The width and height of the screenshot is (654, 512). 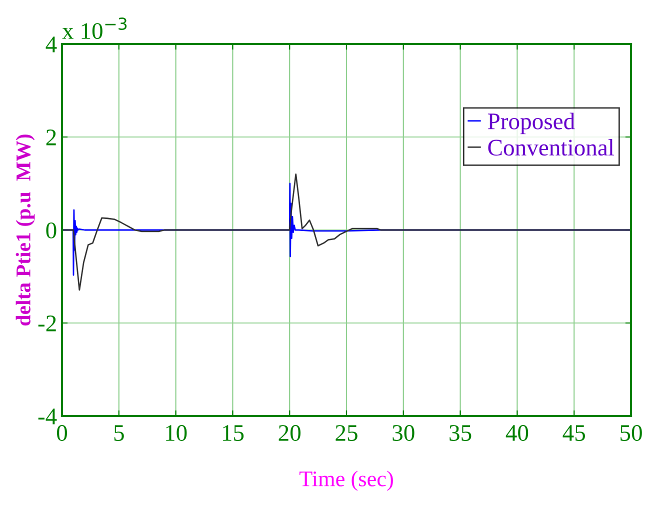 What do you see at coordinates (176, 433) in the screenshot?
I see `x-tick-label: 10` at bounding box center [176, 433].